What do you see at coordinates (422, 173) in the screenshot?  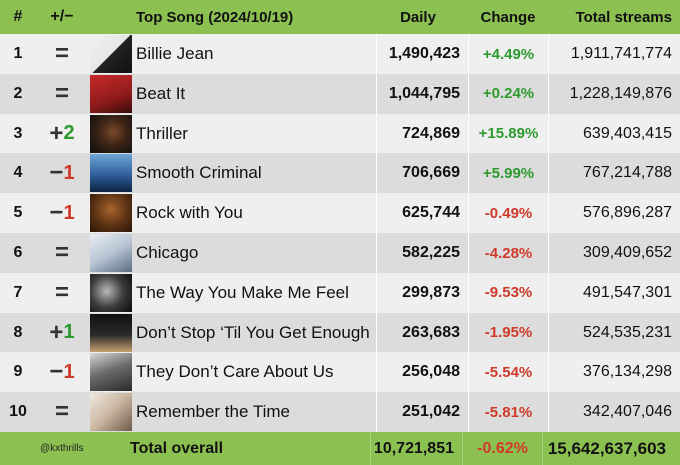 I see `daily-streams: 706,669` at bounding box center [422, 173].